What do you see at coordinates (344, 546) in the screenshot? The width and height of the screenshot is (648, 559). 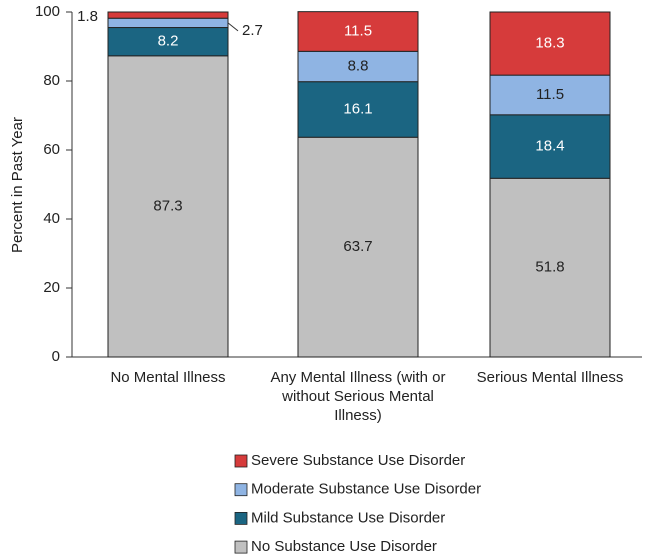 I see `legend-label: No Substance Use Disorder` at bounding box center [344, 546].